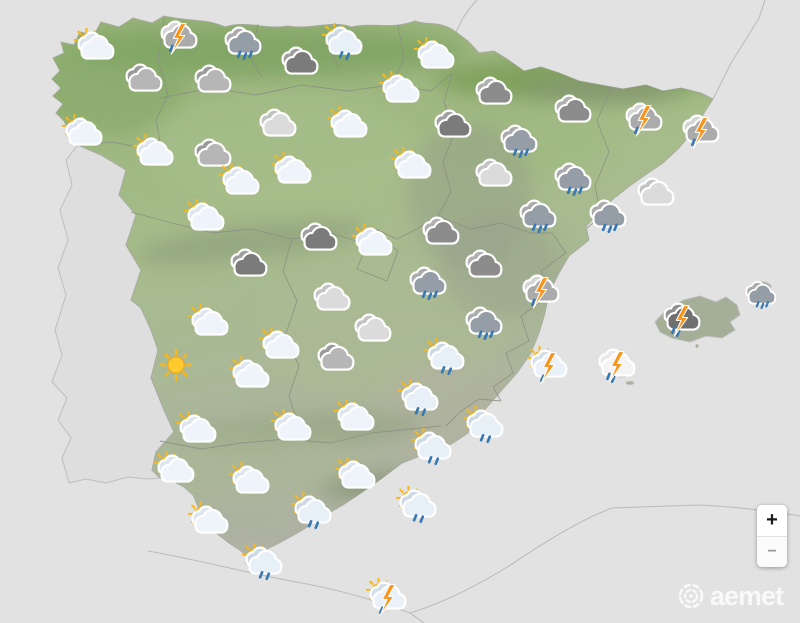  I want to click on weather-icon-storm-light, so click(616, 364).